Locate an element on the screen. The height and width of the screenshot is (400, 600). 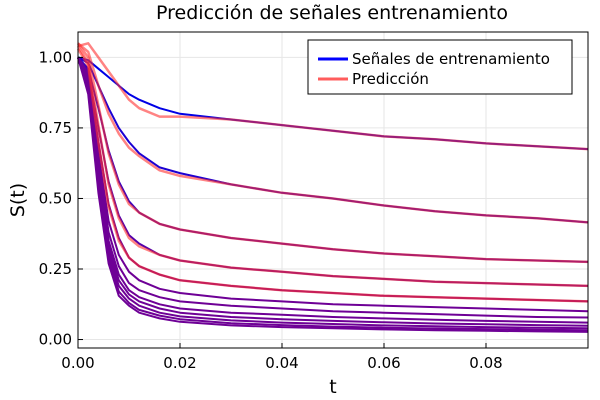
chart-title: Predicción de señales entrenamiento is located at coordinates (332, 13).